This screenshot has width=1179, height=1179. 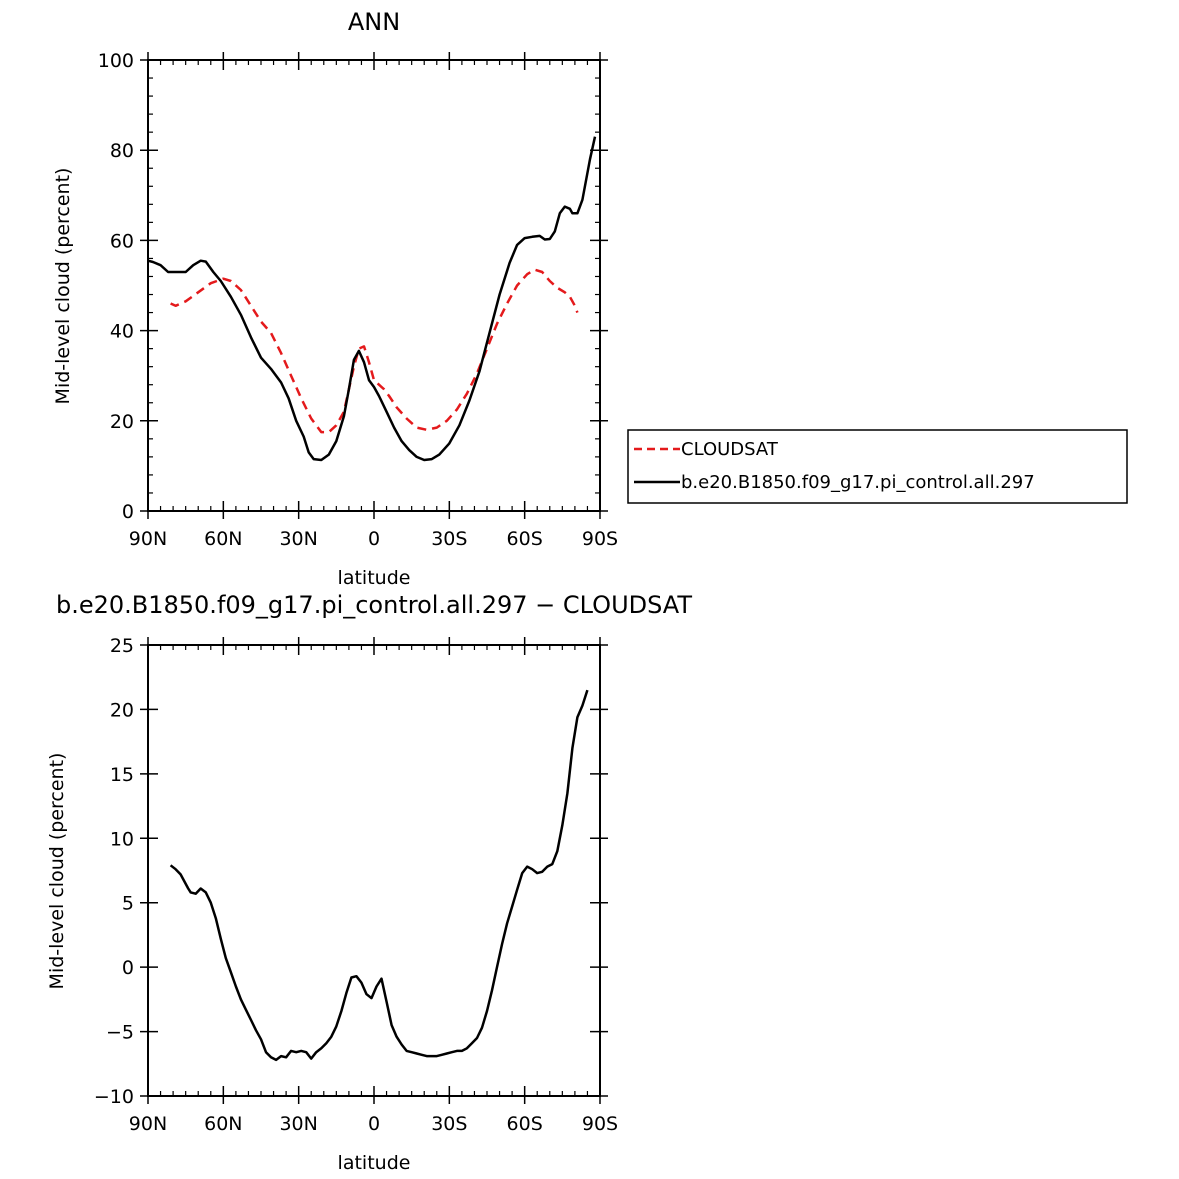 I want to click on y-tick-label: −10, so click(x=114, y=1097).